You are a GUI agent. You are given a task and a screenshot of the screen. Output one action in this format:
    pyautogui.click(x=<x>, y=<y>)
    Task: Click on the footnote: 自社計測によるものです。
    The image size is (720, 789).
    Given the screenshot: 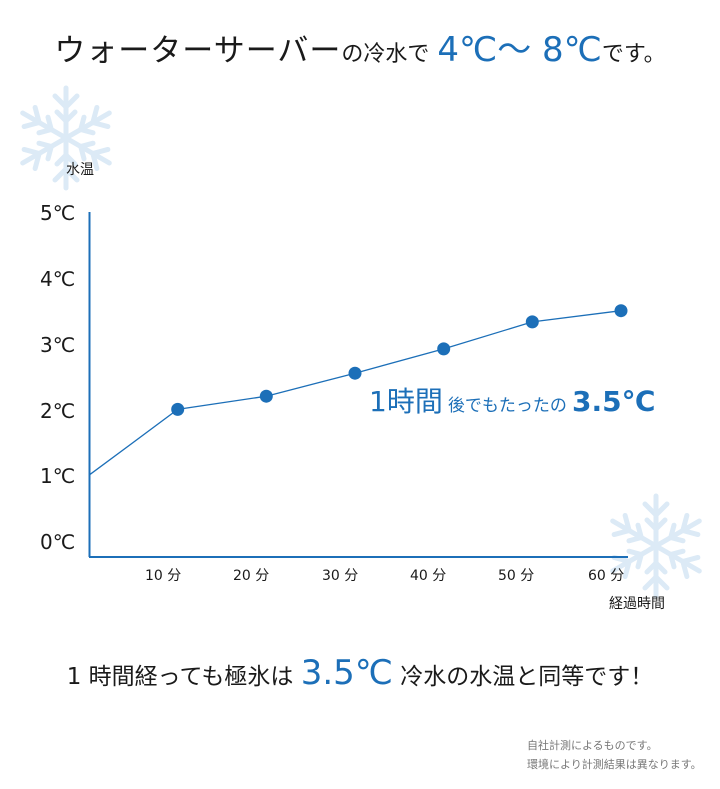 What is the action you would take?
    pyautogui.click(x=592, y=745)
    